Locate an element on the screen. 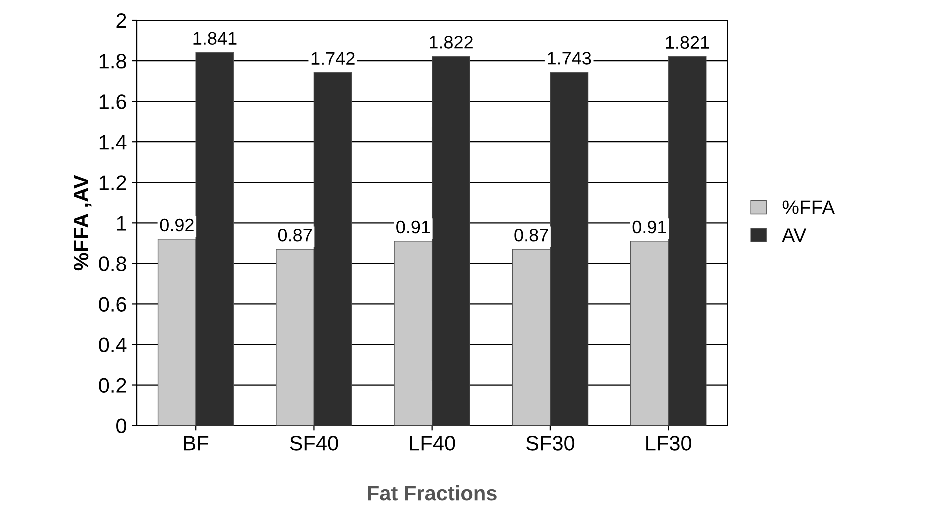  legend-label: AV is located at coordinates (794, 235).